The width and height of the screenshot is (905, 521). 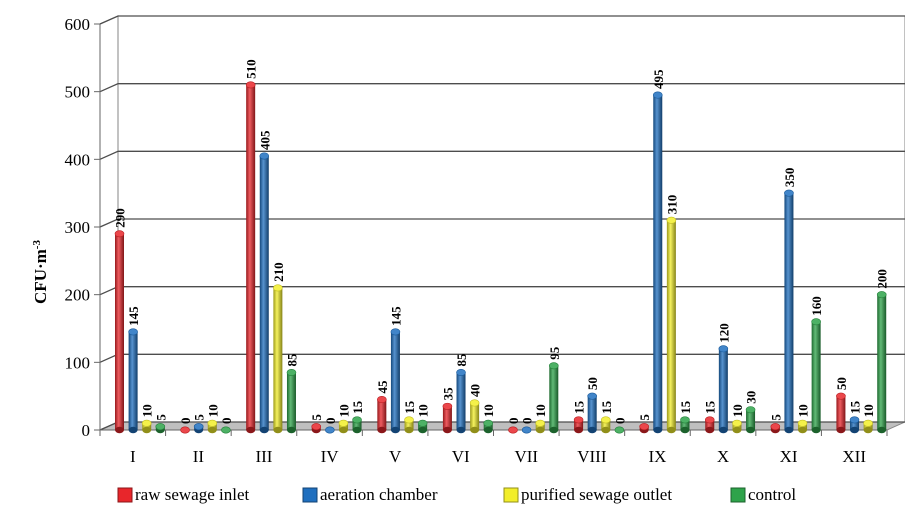 What do you see at coordinates (751, 397) in the screenshot?
I see `data-label: 30` at bounding box center [751, 397].